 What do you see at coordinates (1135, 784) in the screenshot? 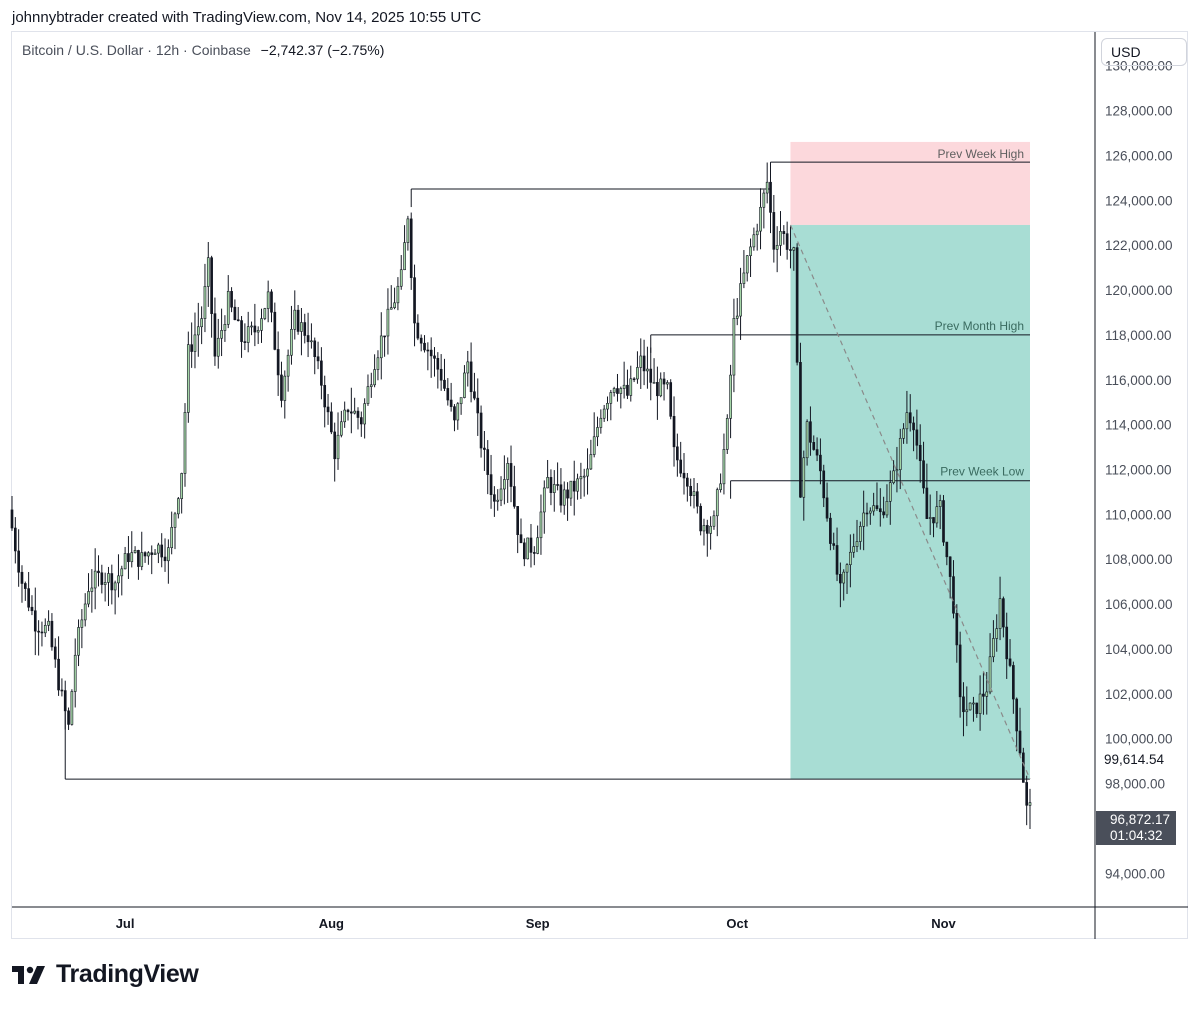
I see `price-tick-label: 98,000.00` at bounding box center [1135, 784].